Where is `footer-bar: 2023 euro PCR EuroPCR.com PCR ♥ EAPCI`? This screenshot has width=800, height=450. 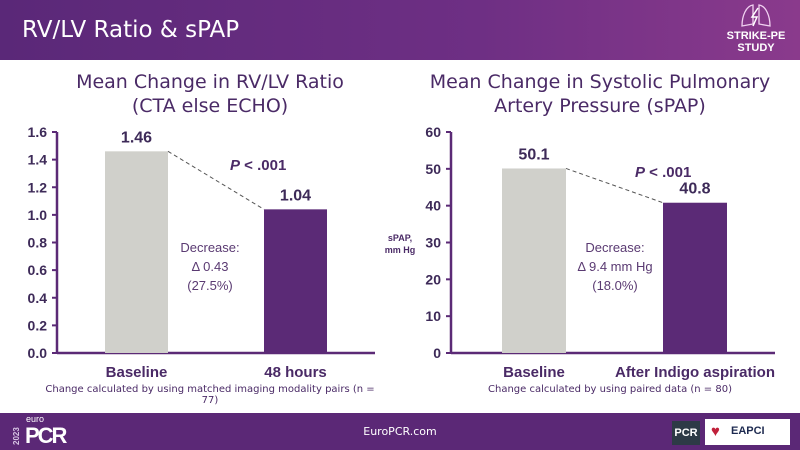
footer-bar: 2023 euro PCR EuroPCR.com PCR ♥ EAPCI is located at coordinates (400, 431).